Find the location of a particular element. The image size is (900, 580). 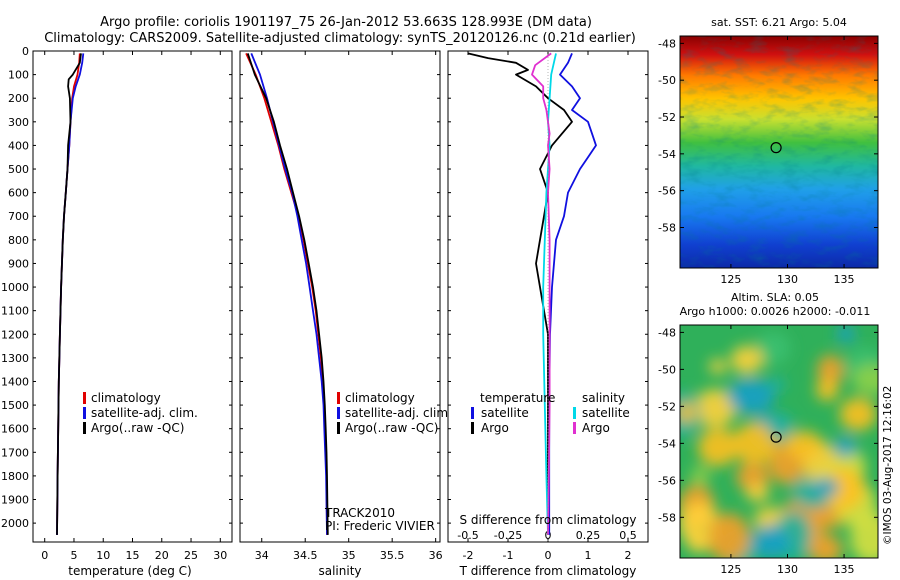

depth-tick-label: 600 is located at coordinates (18, 193).